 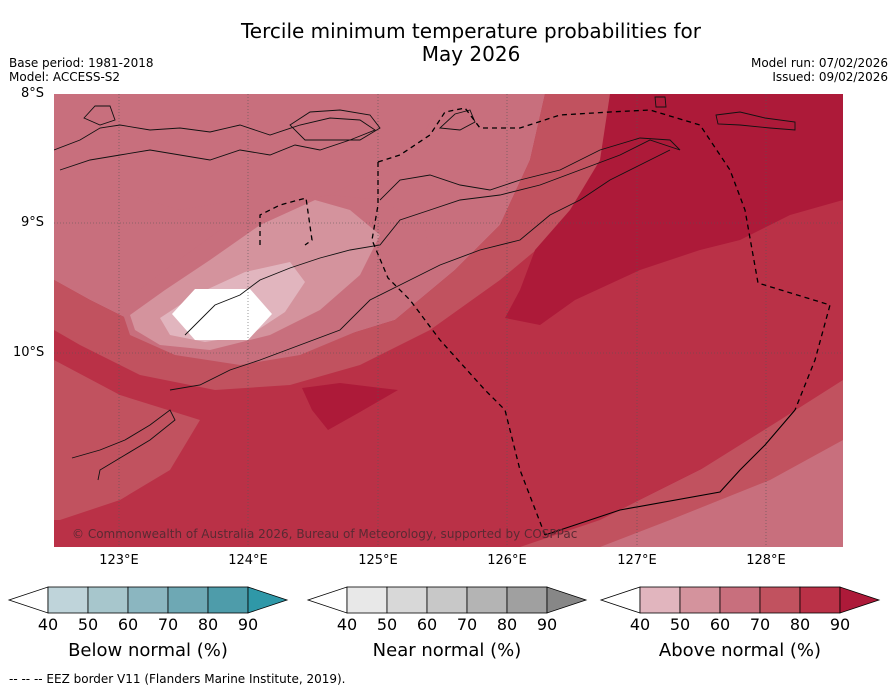 What do you see at coordinates (467, 624) in the screenshot?
I see `near-tick-70: 70` at bounding box center [467, 624].